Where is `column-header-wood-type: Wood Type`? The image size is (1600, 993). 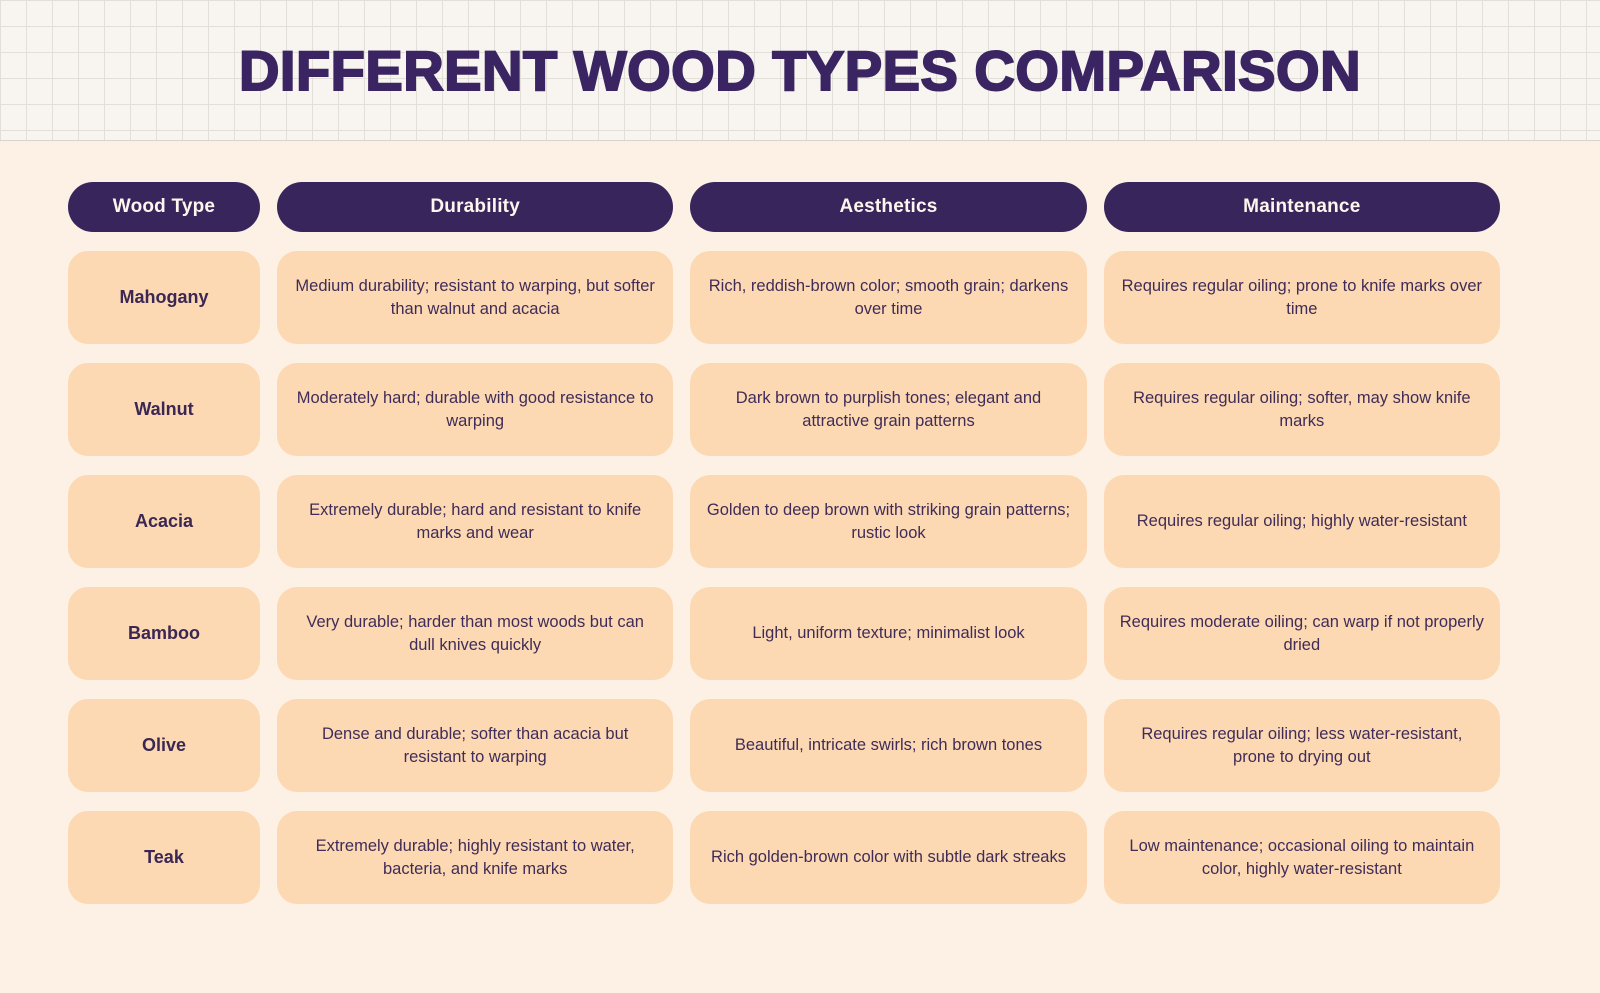
column-header-wood-type: Wood Type is located at coordinates (164, 207).